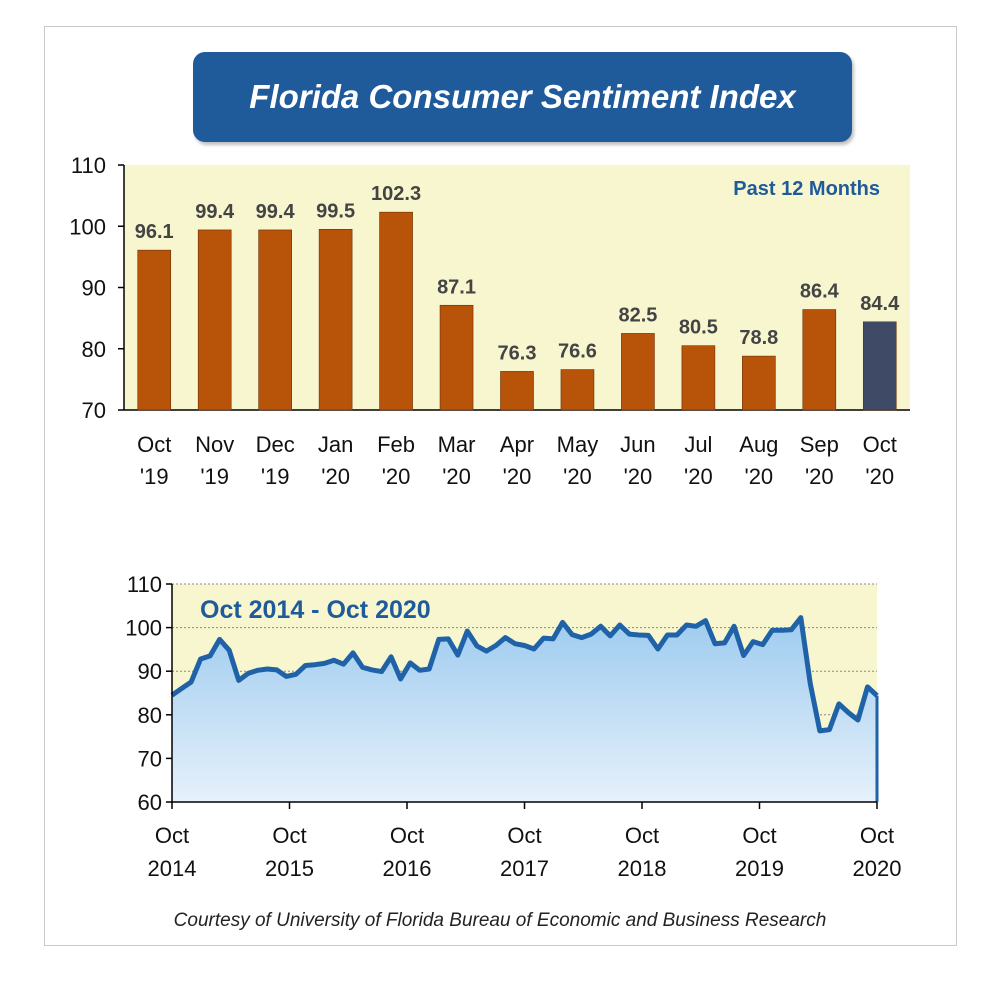  I want to click on x-tick-label-year: 2018, so click(642, 868).